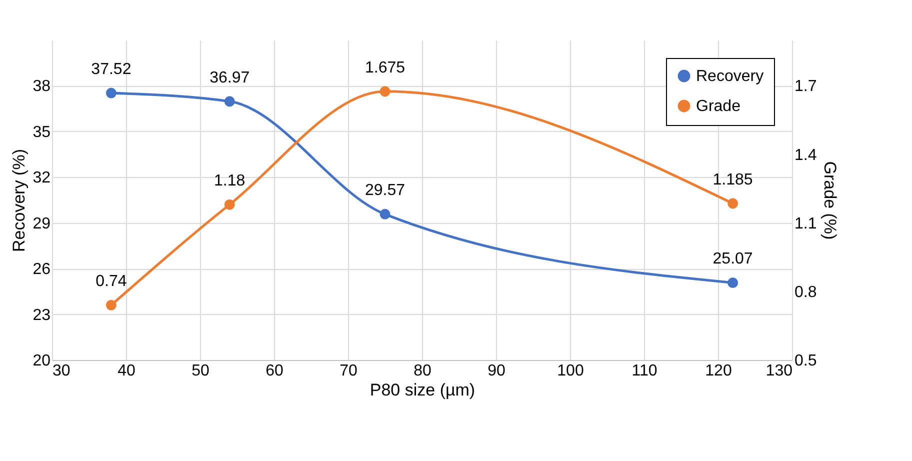 Image resolution: width=912 pixels, height=461 pixels. What do you see at coordinates (127, 371) in the screenshot?
I see `x-tick-label: 40` at bounding box center [127, 371].